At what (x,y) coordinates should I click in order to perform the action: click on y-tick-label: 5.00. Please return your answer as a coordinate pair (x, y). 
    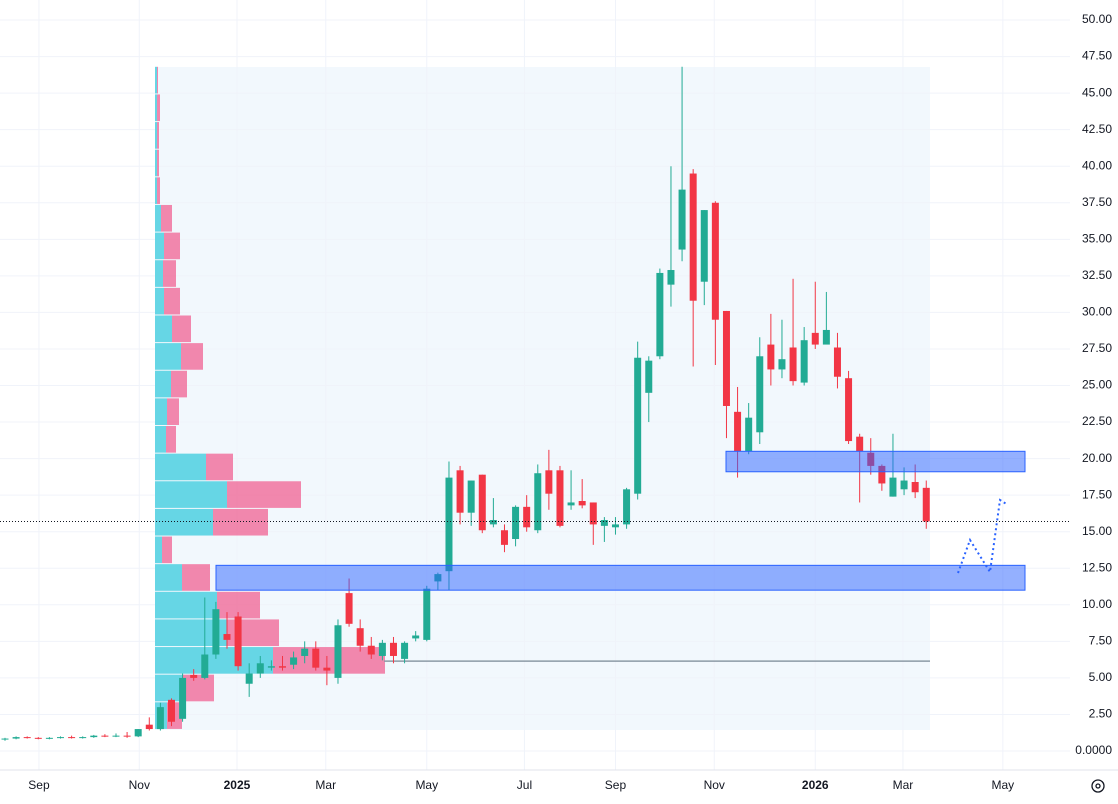
    Looking at the image, I should click on (1101, 677).